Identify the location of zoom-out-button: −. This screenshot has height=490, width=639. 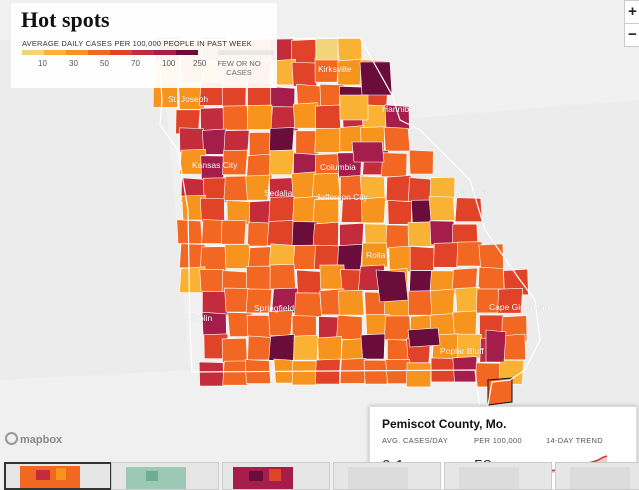
(632, 34).